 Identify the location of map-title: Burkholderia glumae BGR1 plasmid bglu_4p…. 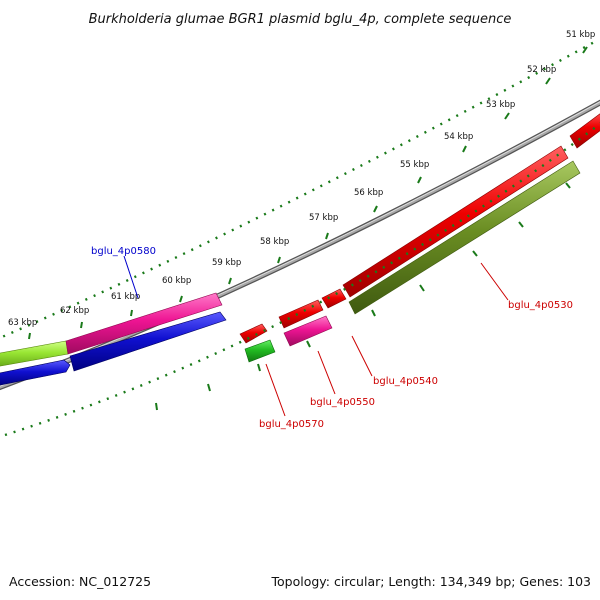
(300, 19).